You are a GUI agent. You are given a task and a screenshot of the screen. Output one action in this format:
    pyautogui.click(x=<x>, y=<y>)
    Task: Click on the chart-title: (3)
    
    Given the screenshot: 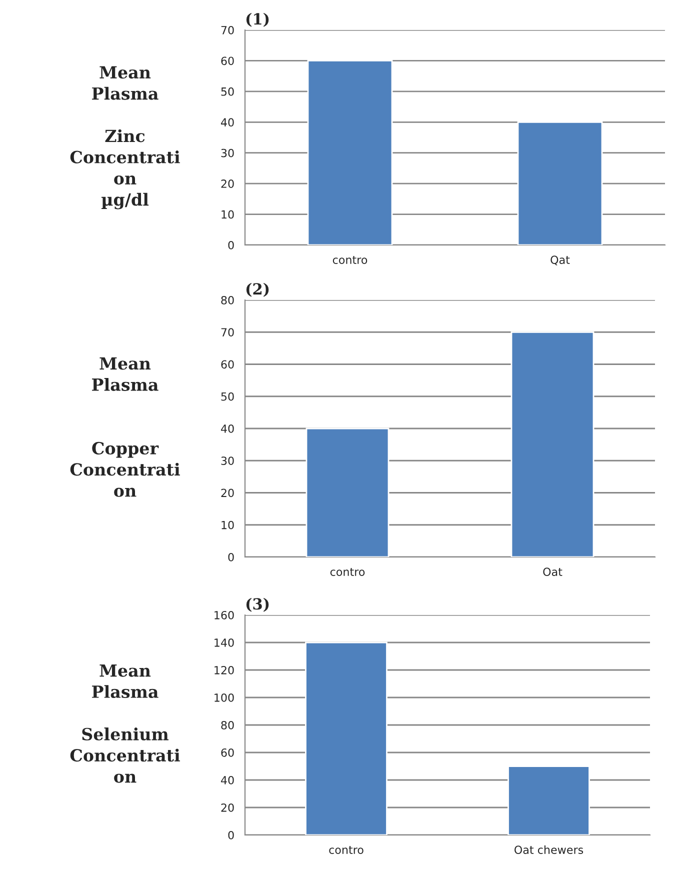 What is the action you would take?
    pyautogui.click(x=257, y=605)
    